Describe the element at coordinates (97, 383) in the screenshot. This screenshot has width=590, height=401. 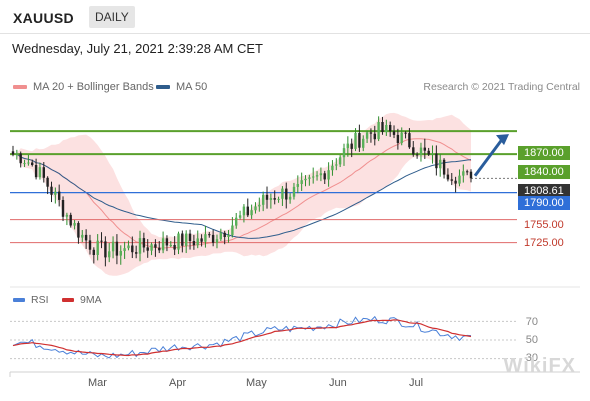
I see `month-label: Mar` at that location.